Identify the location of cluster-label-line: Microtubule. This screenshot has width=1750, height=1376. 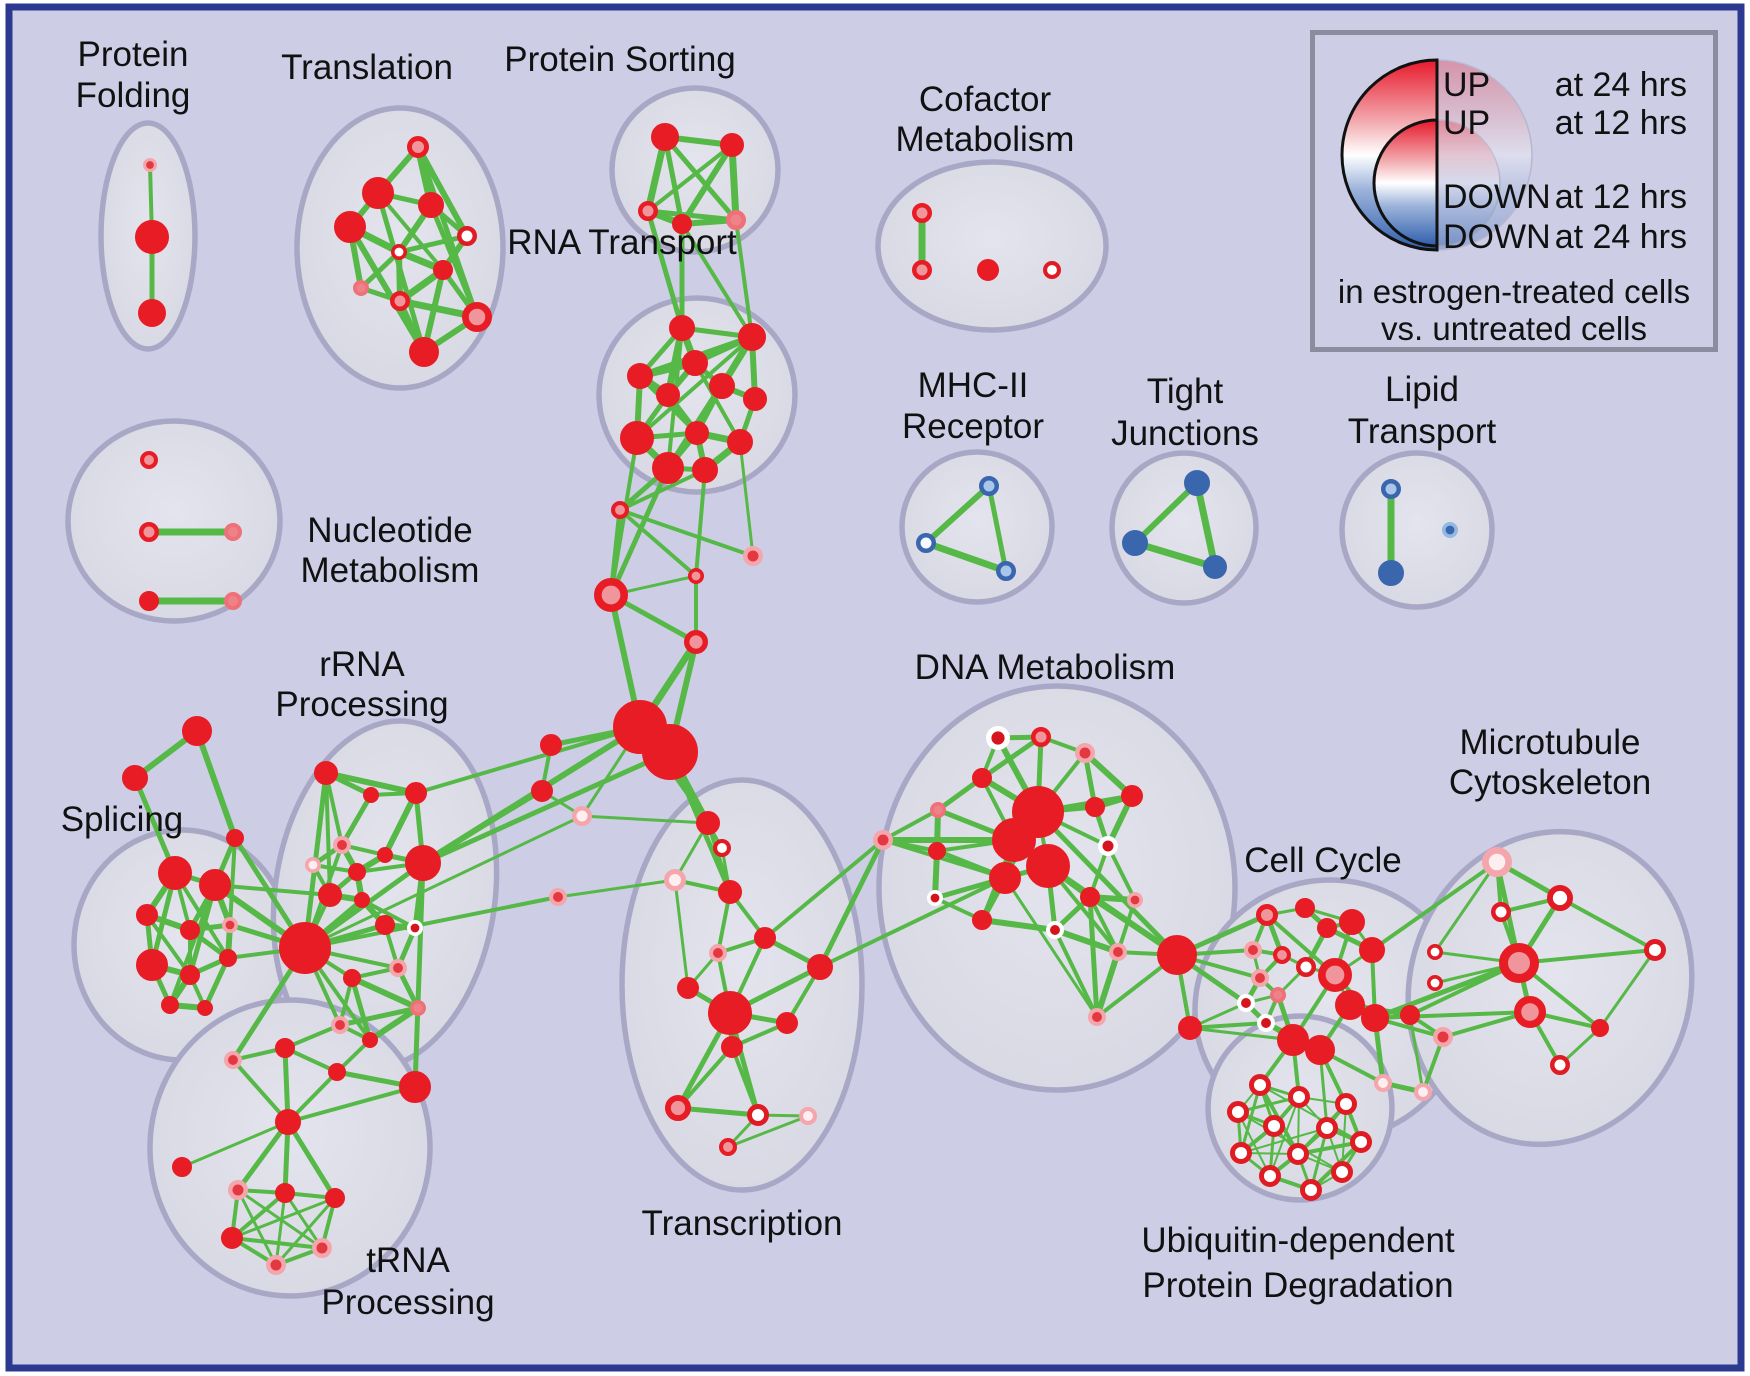
(1550, 742).